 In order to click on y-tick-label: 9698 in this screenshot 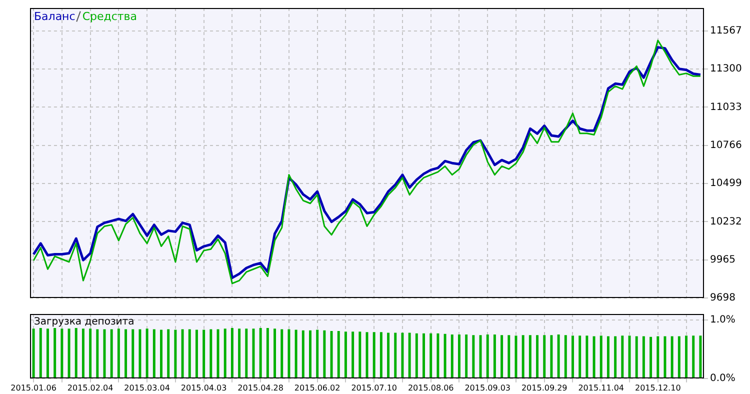, I will do `click(723, 298)`.